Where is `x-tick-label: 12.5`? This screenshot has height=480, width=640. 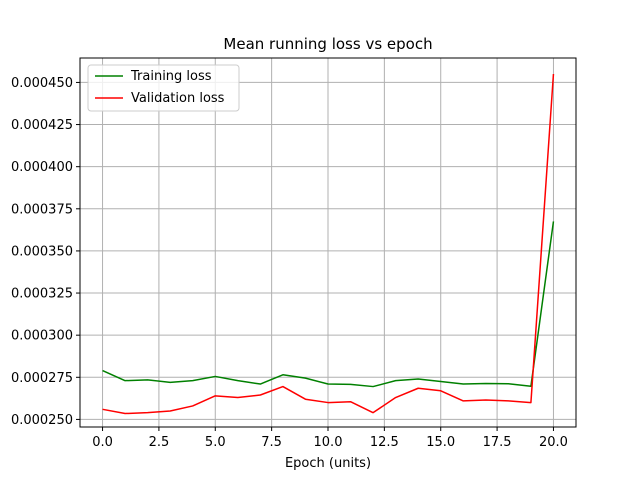
x-tick-label: 12.5 is located at coordinates (384, 442).